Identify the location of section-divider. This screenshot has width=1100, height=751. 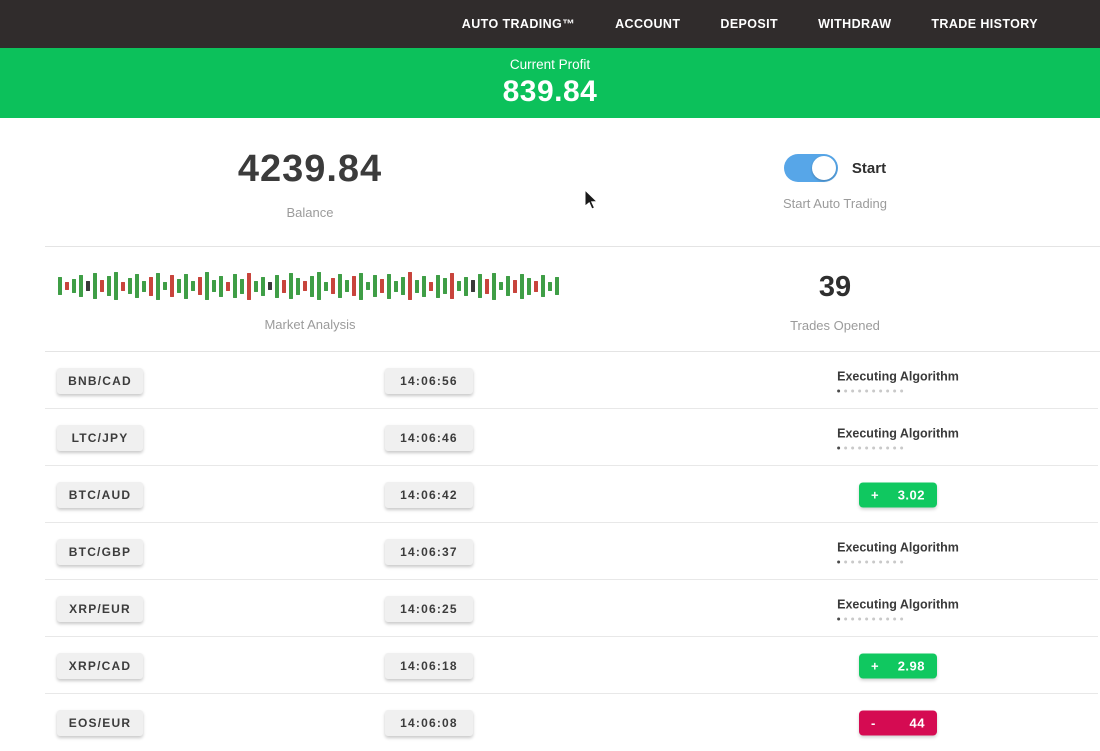
(572, 246).